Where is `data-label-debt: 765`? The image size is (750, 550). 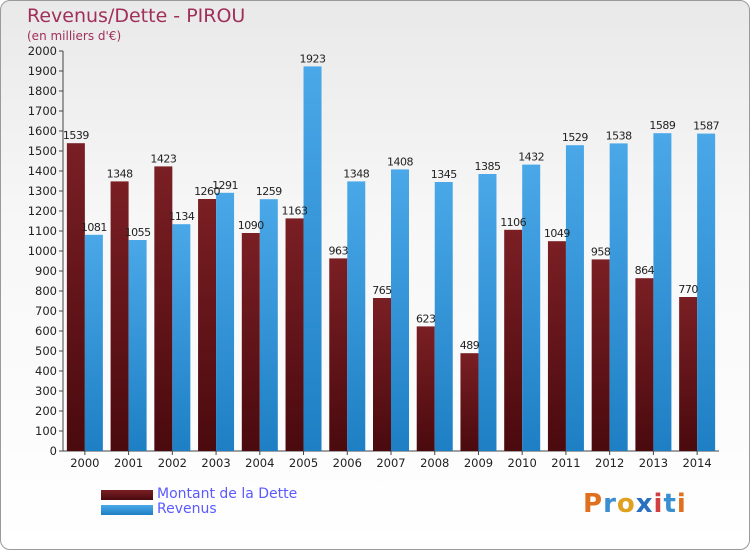 data-label-debt: 765 is located at coordinates (382, 290).